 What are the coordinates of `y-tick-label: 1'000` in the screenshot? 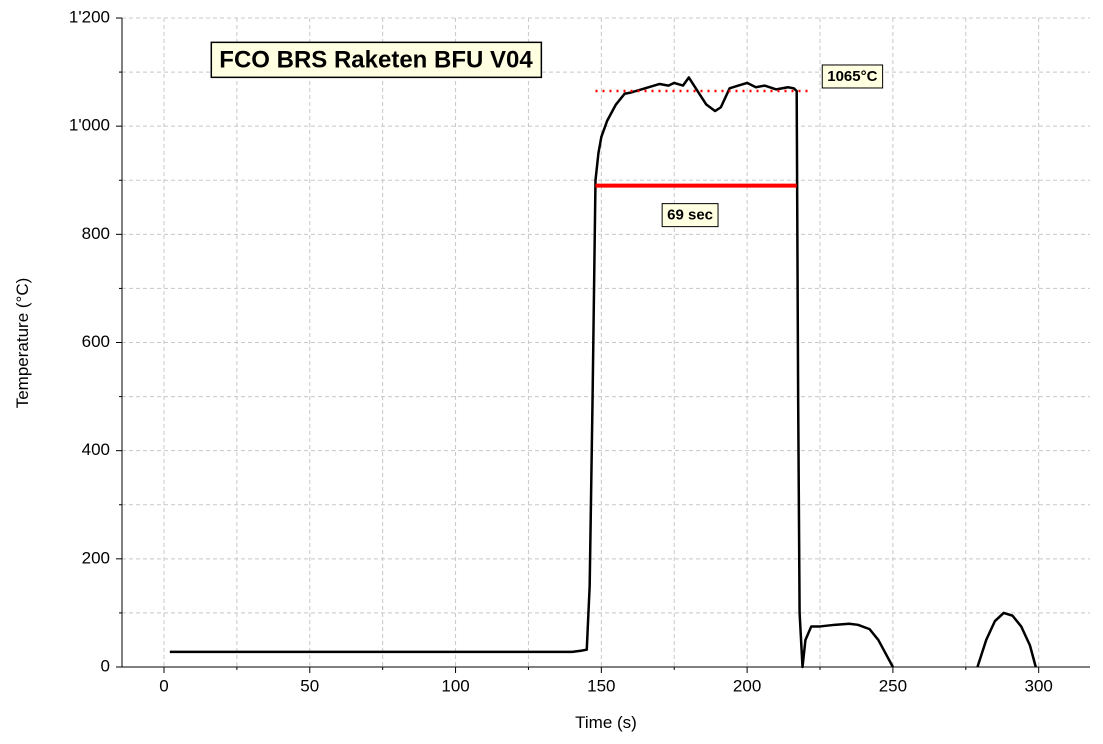 It's located at (89, 125).